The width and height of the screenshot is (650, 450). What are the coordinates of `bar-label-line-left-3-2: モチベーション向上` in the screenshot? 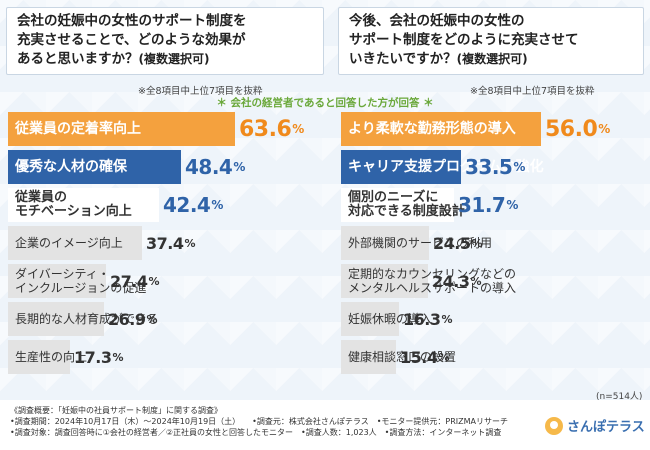 It's located at (73, 211).